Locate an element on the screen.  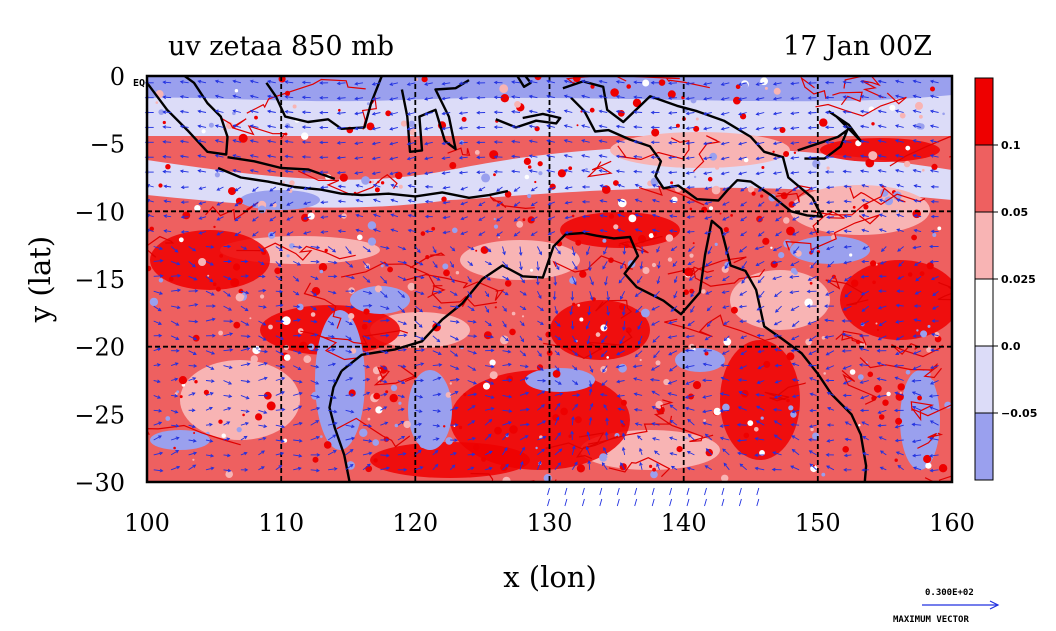
field-negative-swirl is located at coordinates (920, 420).